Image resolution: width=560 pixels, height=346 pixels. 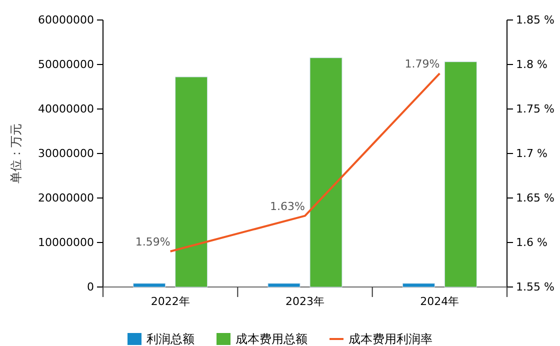 I want to click on y2-tick-label: 1.65 %, so click(x=535, y=198).